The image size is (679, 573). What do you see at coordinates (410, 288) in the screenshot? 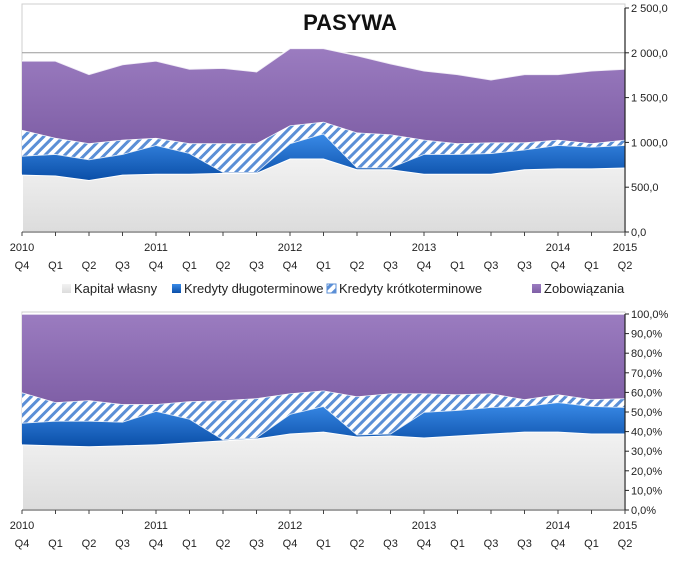
I see `legend-label-shortterm-credit: Kredyty krótkoterminowe` at bounding box center [410, 288].